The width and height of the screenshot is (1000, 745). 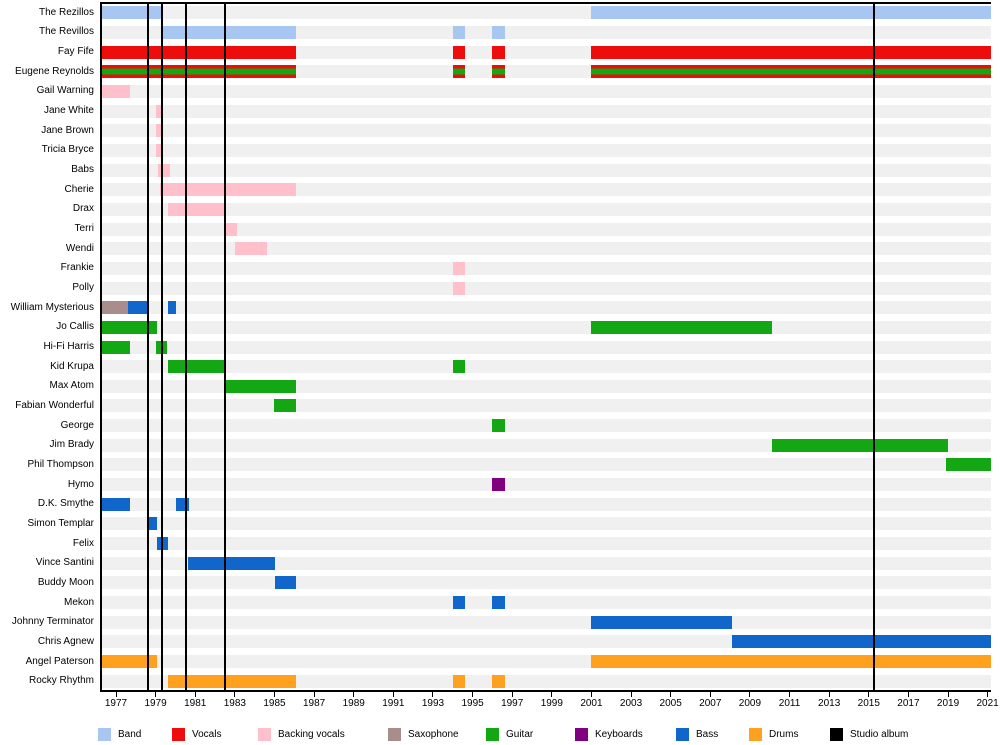 What do you see at coordinates (591, 703) in the screenshot?
I see `axis-tick-label: 2001` at bounding box center [591, 703].